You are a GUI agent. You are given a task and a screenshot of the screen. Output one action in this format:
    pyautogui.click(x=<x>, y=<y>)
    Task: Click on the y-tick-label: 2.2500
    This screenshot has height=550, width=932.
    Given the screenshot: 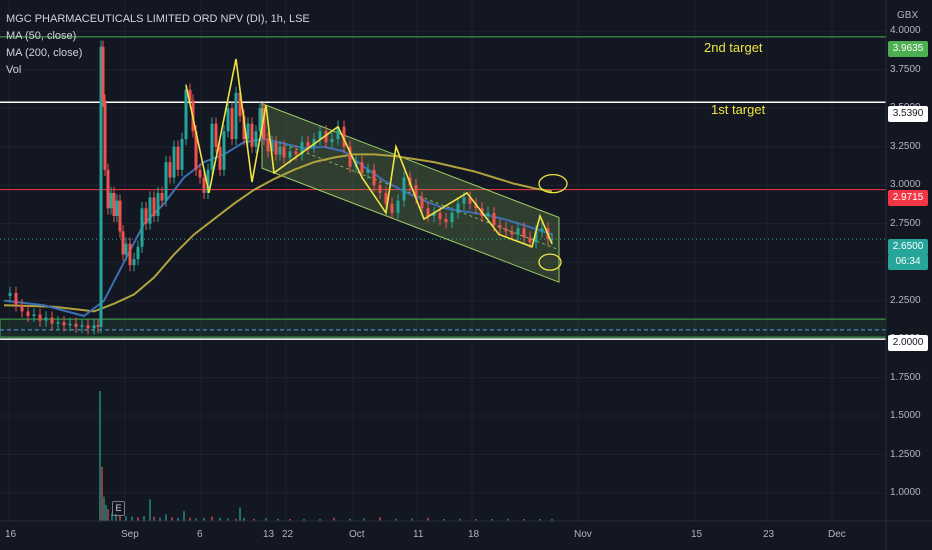 What is the action you would take?
    pyautogui.click(x=905, y=300)
    